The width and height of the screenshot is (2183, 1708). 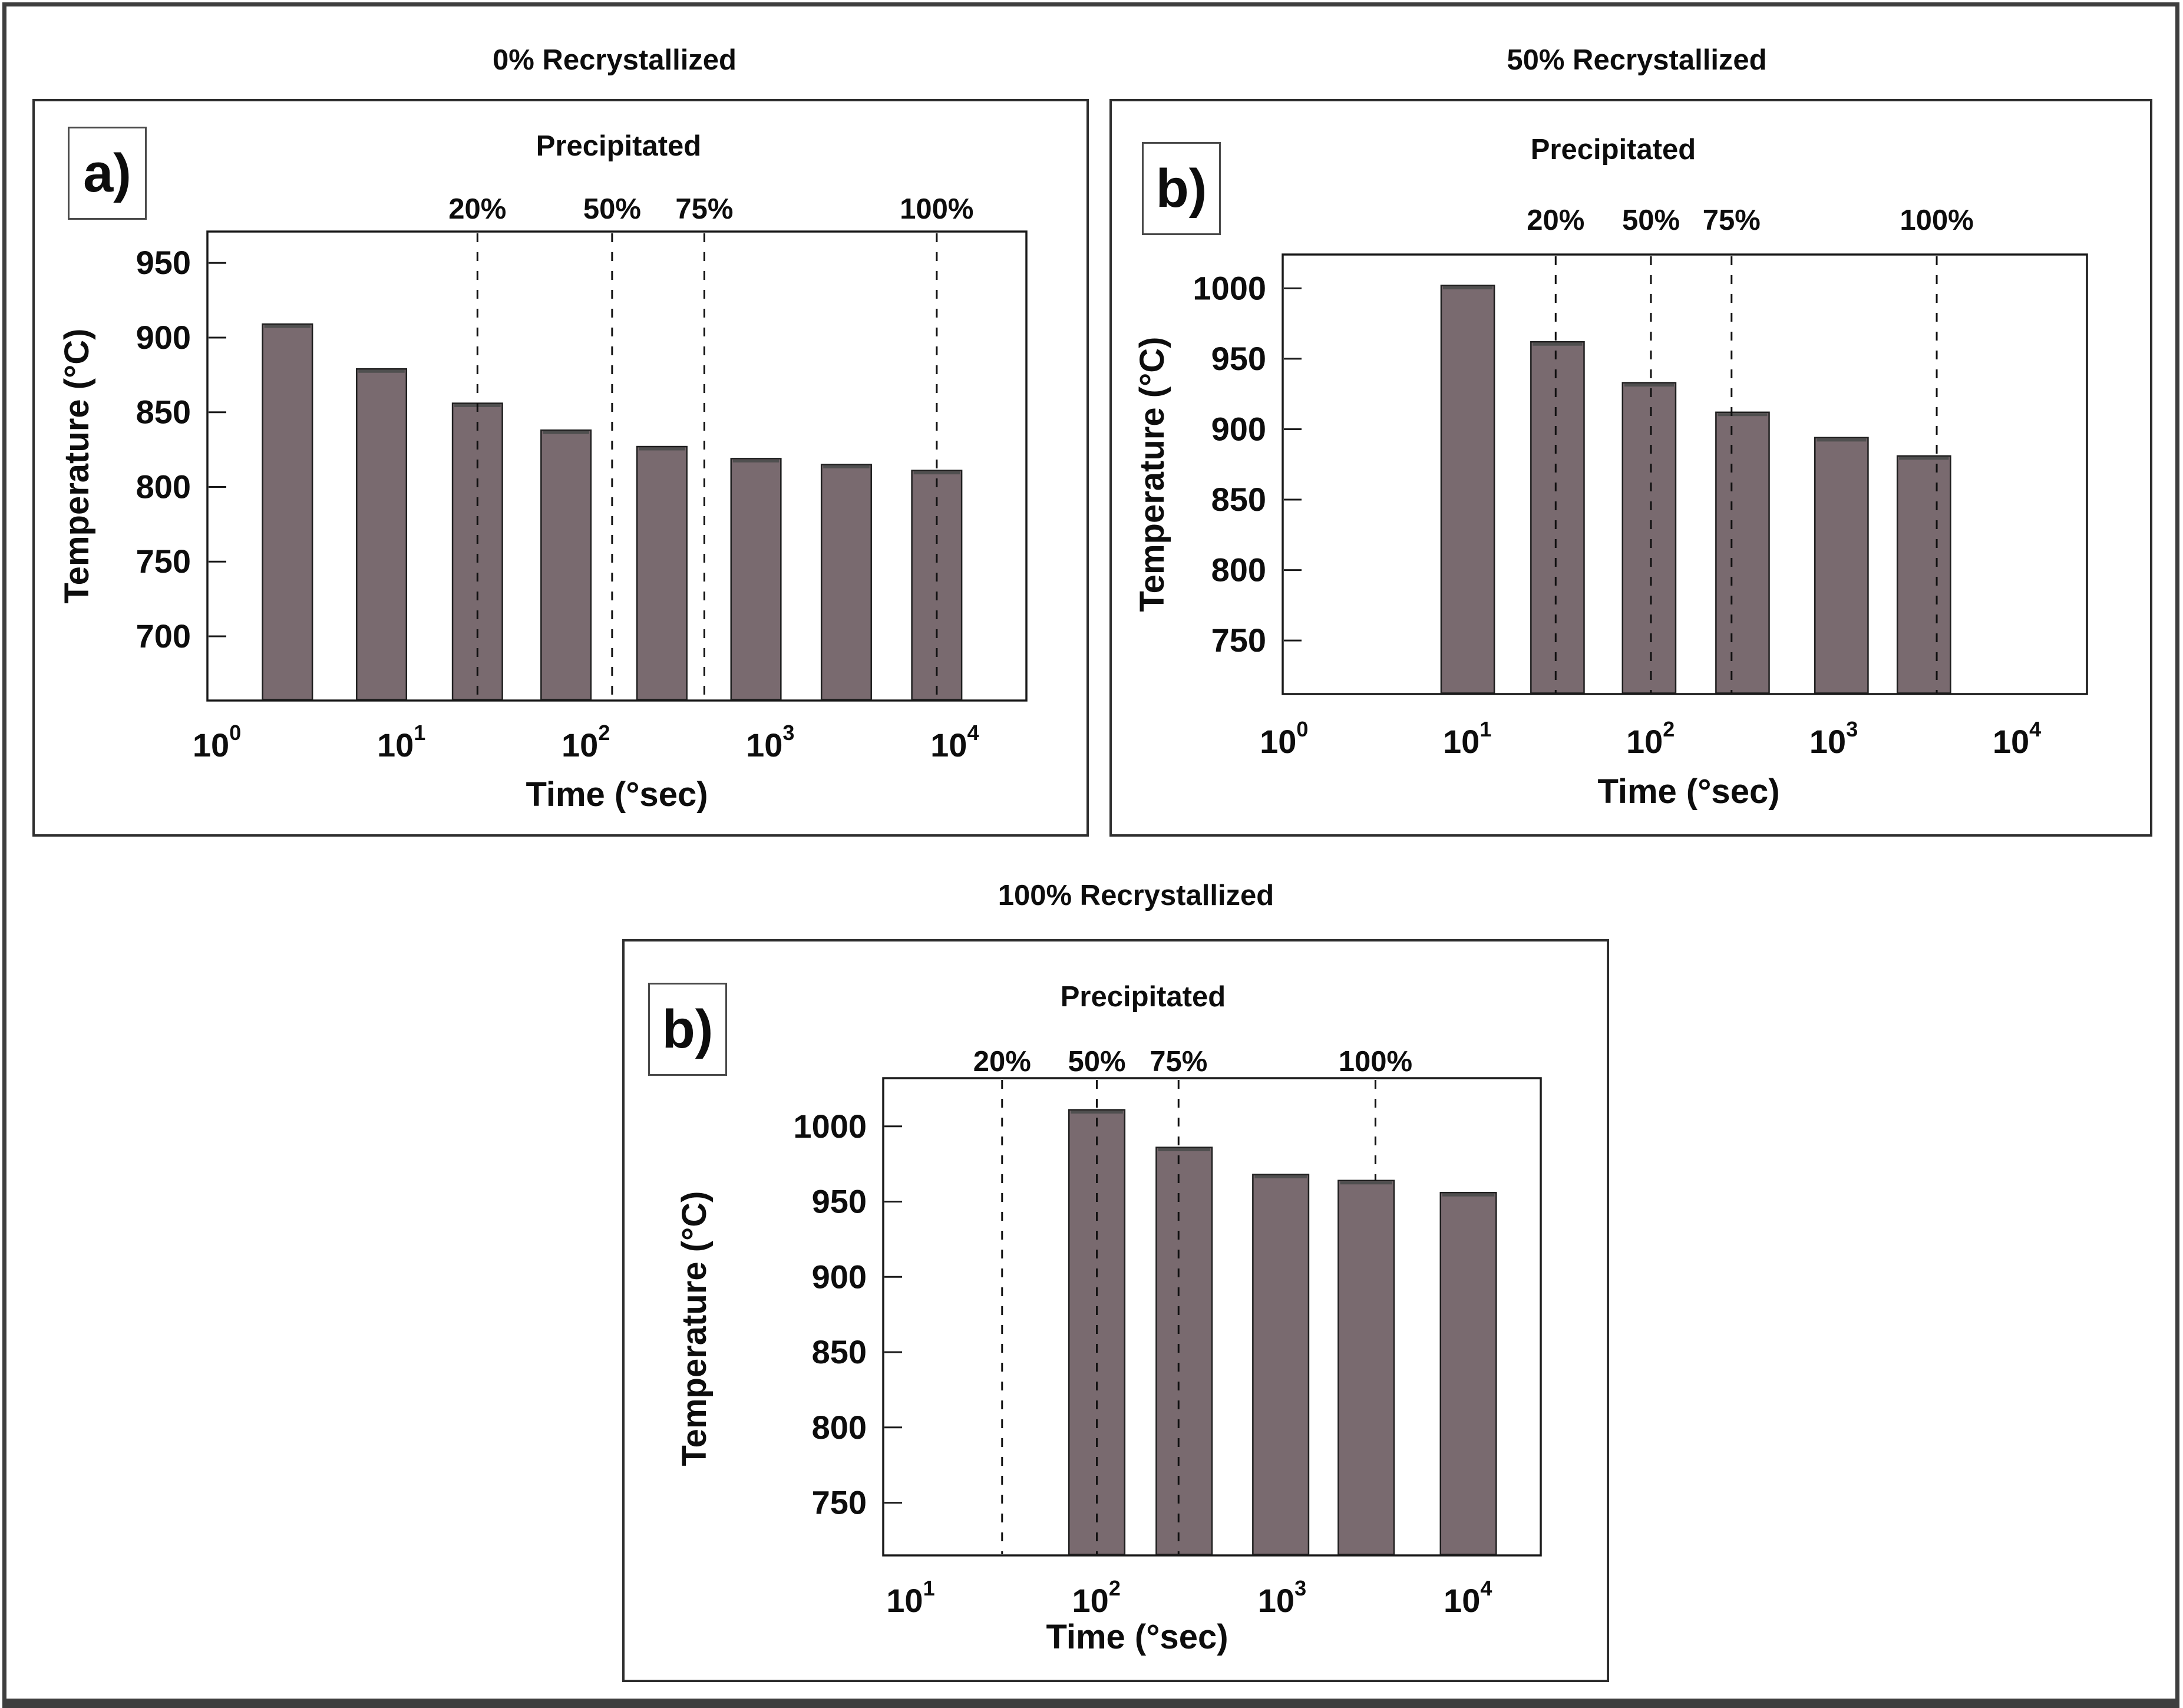 What do you see at coordinates (77, 466) in the screenshot?
I see `y-axis-title-0: Temperature (°C)` at bounding box center [77, 466].